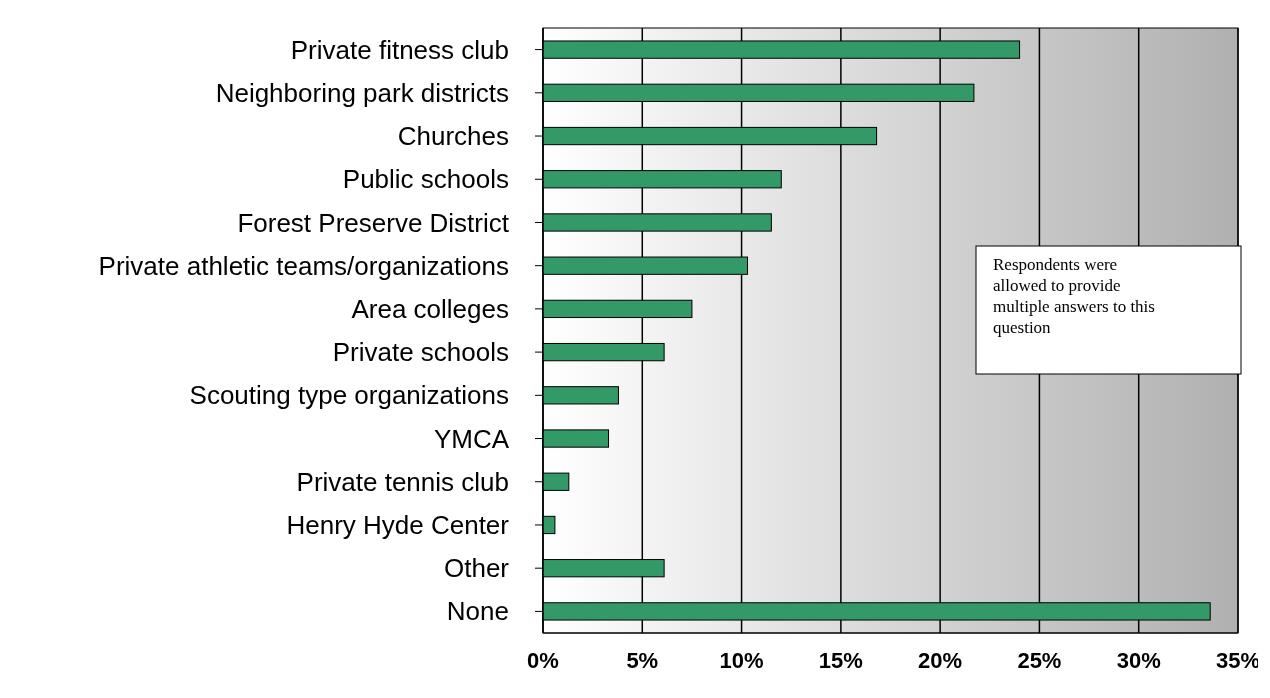  What do you see at coordinates (642, 660) in the screenshot?
I see `x-tick-label: 5%` at bounding box center [642, 660].